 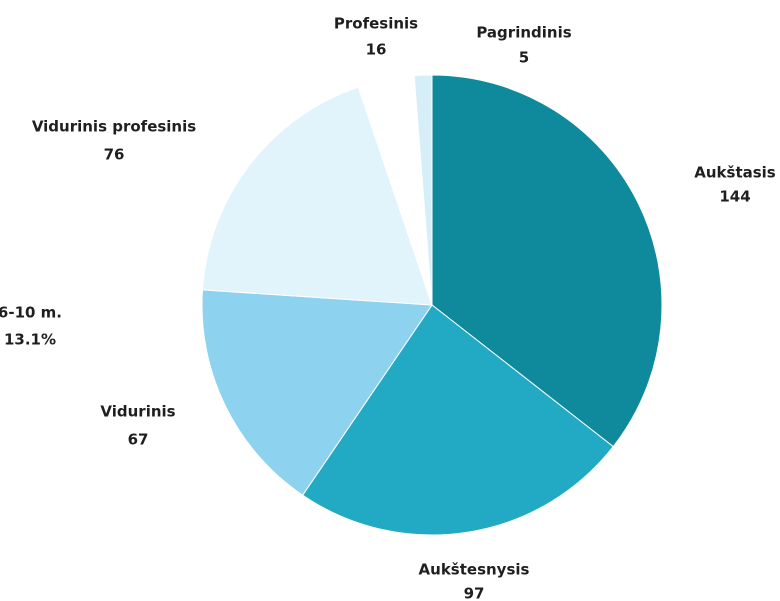 I want to click on annotation: 13.1%, so click(x=30, y=340).